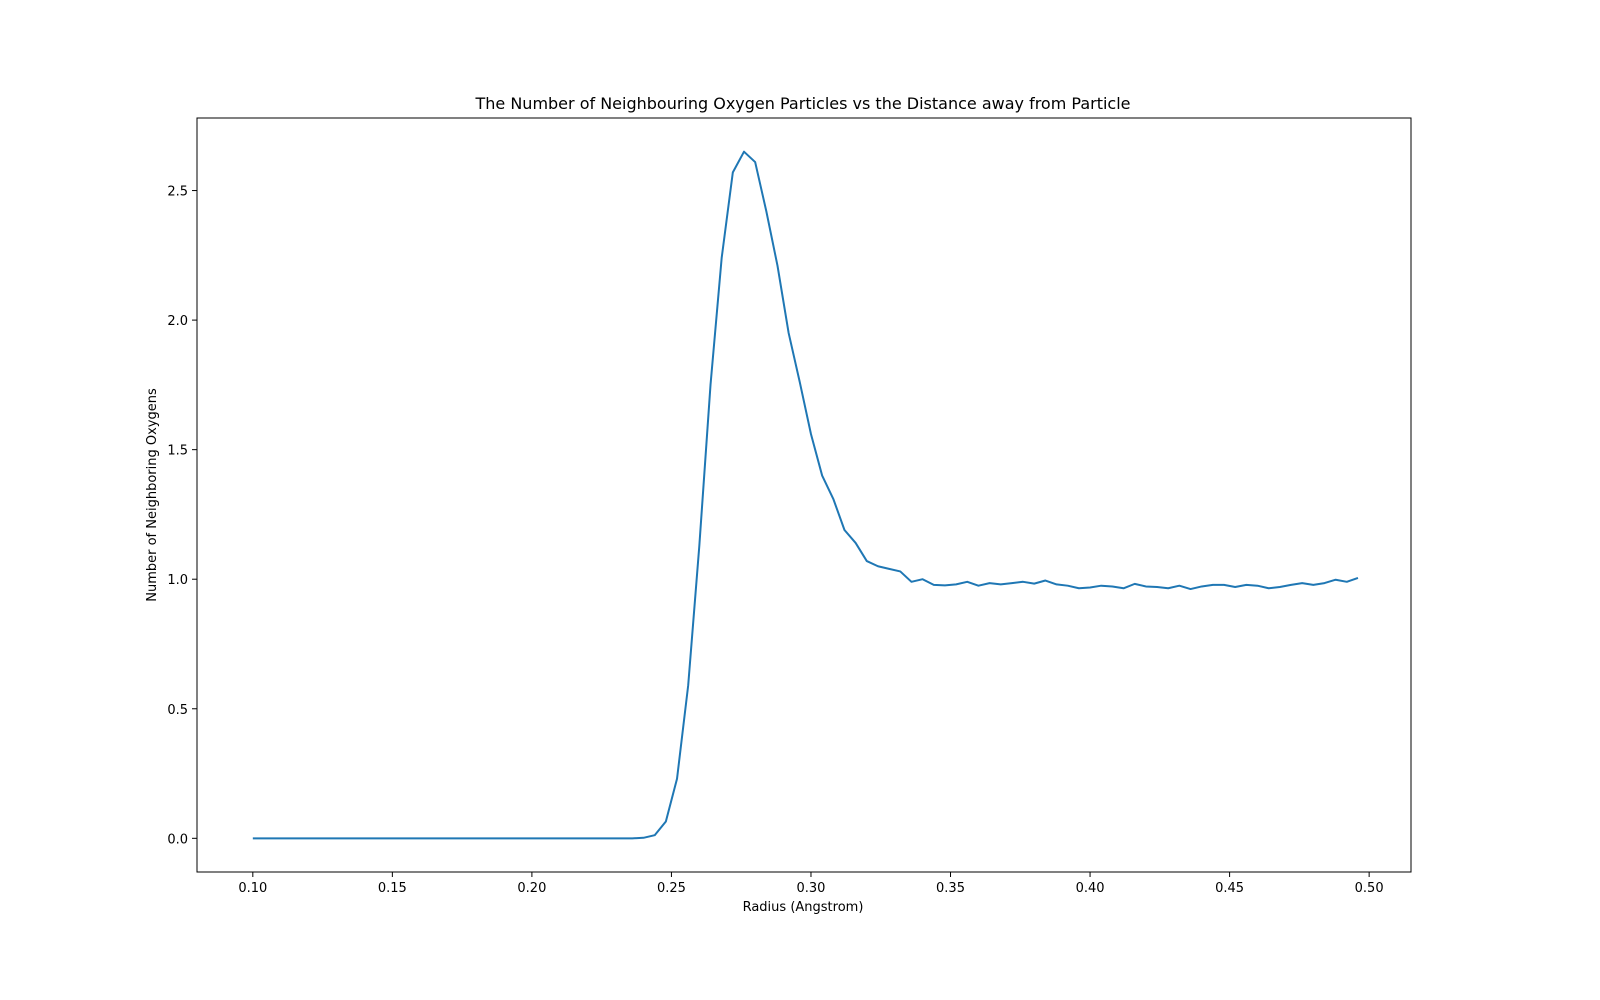  I want to click on x-tick-label: 0.20, so click(531, 888).